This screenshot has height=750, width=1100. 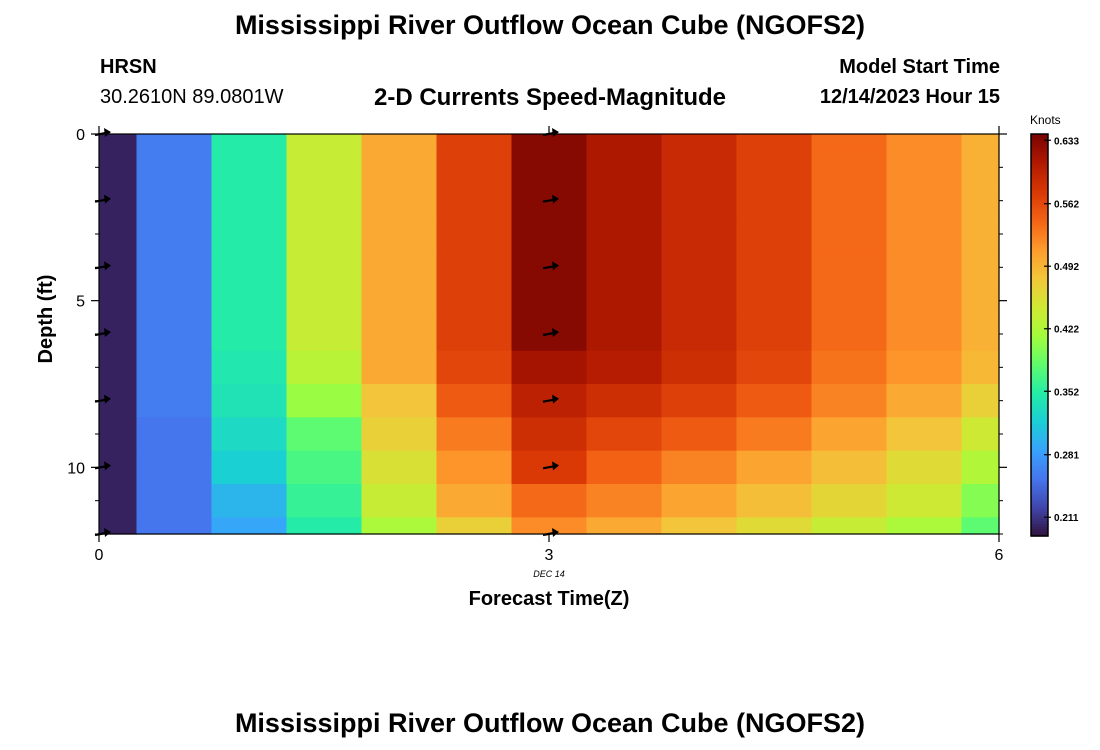 I want to click on colorbar-tick-label: 0.422, so click(x=1066, y=330).